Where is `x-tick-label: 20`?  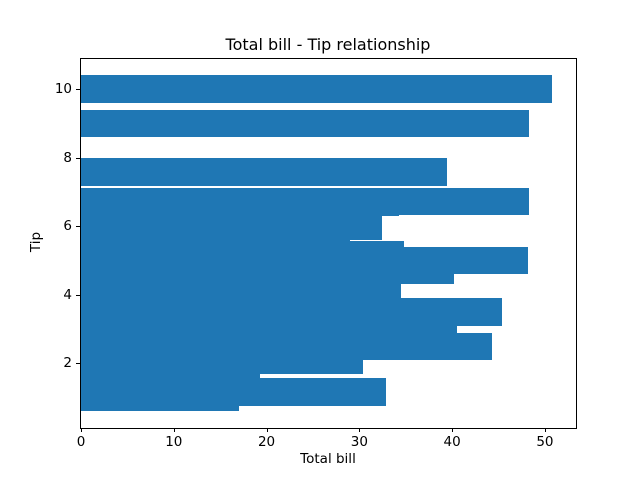 x-tick-label: 20 is located at coordinates (266, 442).